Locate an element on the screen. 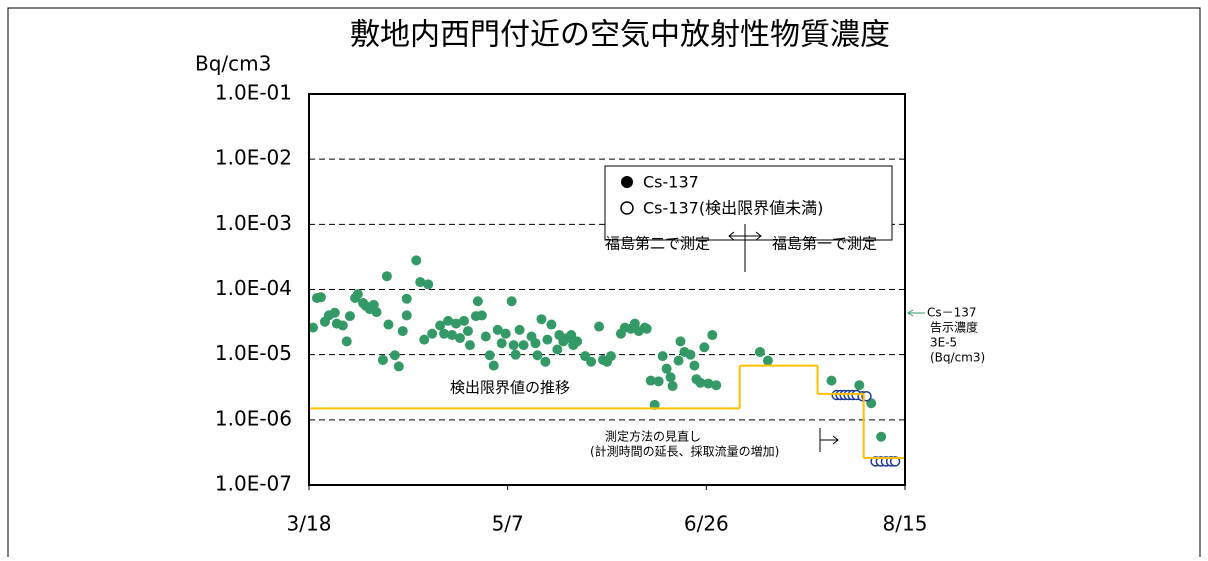  annotation: 福島第二で測定 is located at coordinates (657, 244).